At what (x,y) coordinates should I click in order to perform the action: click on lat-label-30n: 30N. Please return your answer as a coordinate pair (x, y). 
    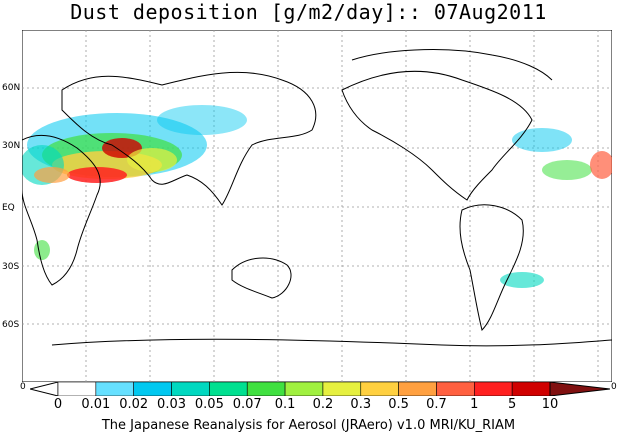
    Looking at the image, I should click on (11, 146).